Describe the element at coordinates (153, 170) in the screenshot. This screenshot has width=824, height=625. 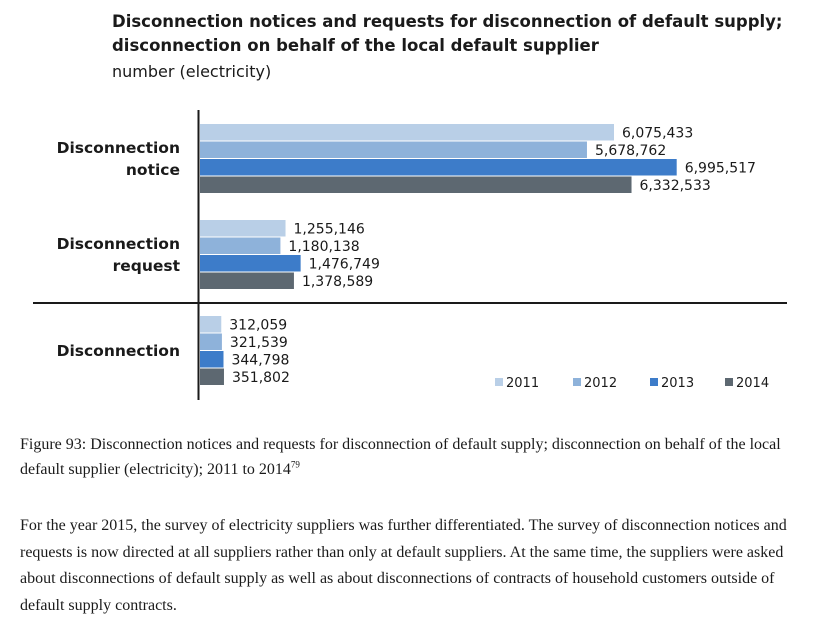
I see `category-label-line: notice` at that location.